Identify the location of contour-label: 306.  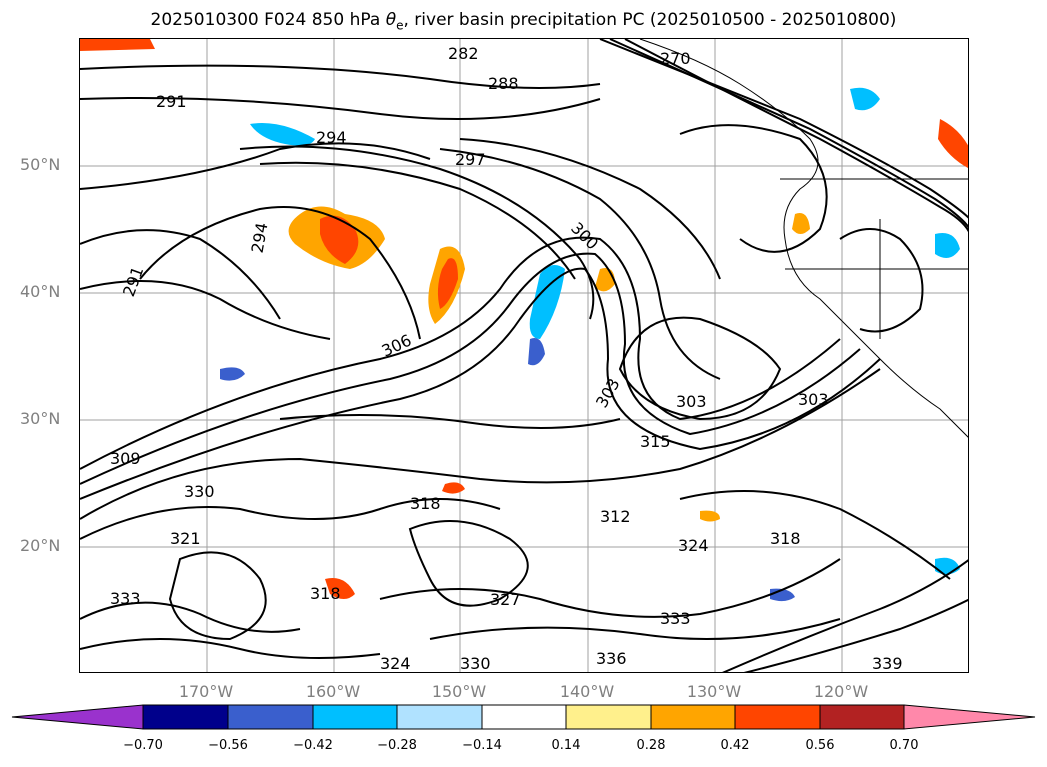
(397, 345).